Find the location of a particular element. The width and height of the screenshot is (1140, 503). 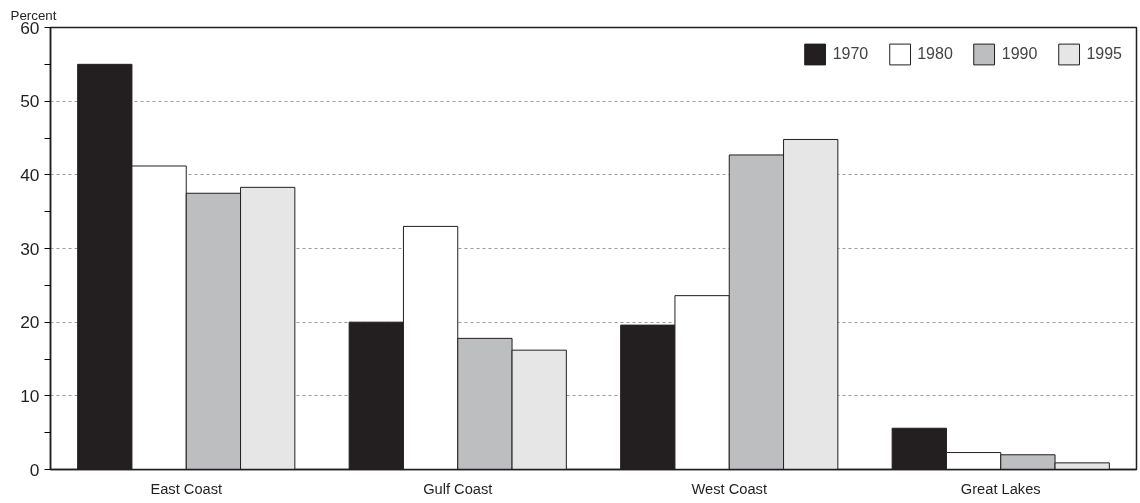

legend-label: 1990 is located at coordinates (1019, 54).